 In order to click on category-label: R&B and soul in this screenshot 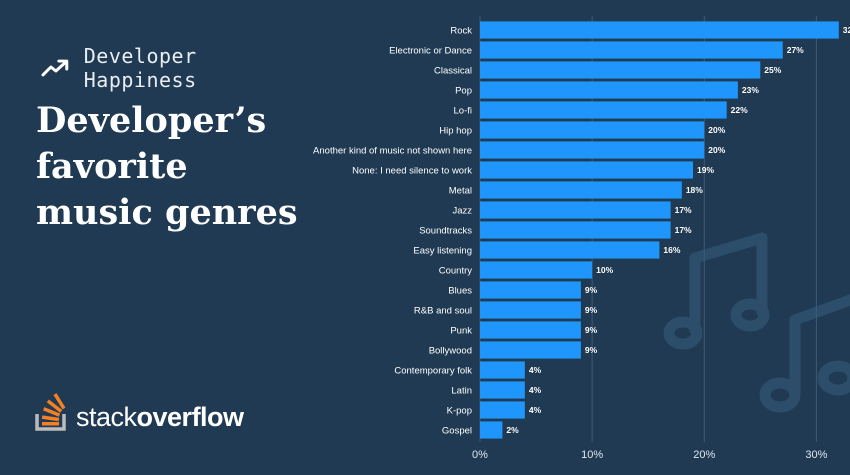, I will do `click(443, 310)`.